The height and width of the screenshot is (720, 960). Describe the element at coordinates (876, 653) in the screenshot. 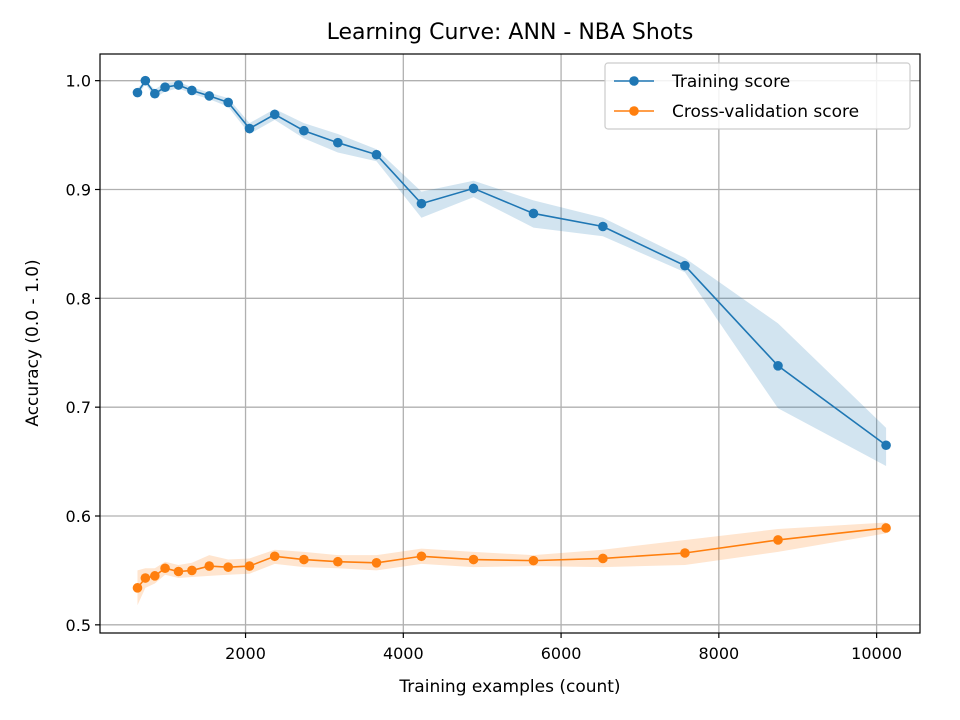

I see `x-tick-label: 10000` at that location.